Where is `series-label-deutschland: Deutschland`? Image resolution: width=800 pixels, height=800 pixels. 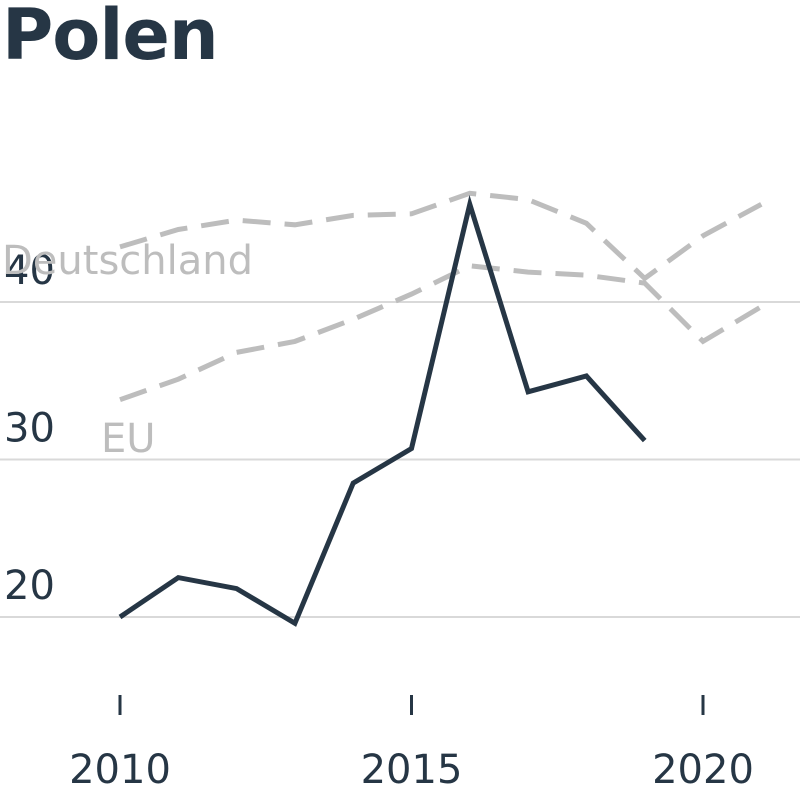 series-label-deutschland: Deutschland is located at coordinates (127, 261).